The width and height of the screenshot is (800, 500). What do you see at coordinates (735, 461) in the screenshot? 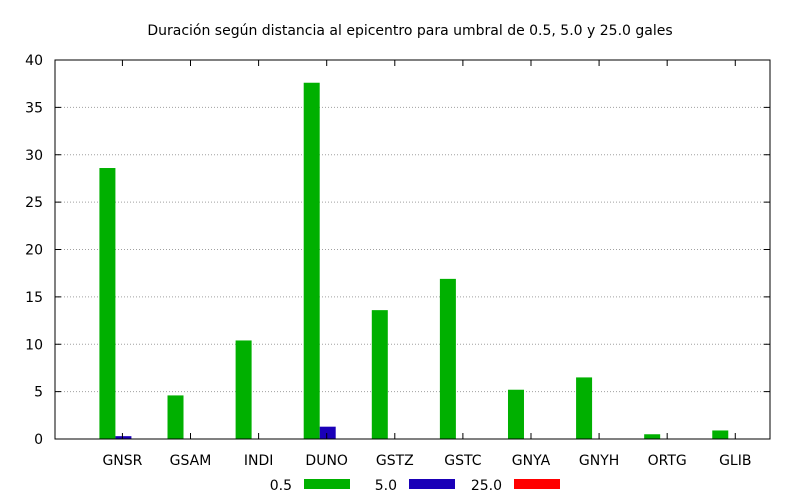
I see `x-tick-label: GLIB` at bounding box center [735, 461].